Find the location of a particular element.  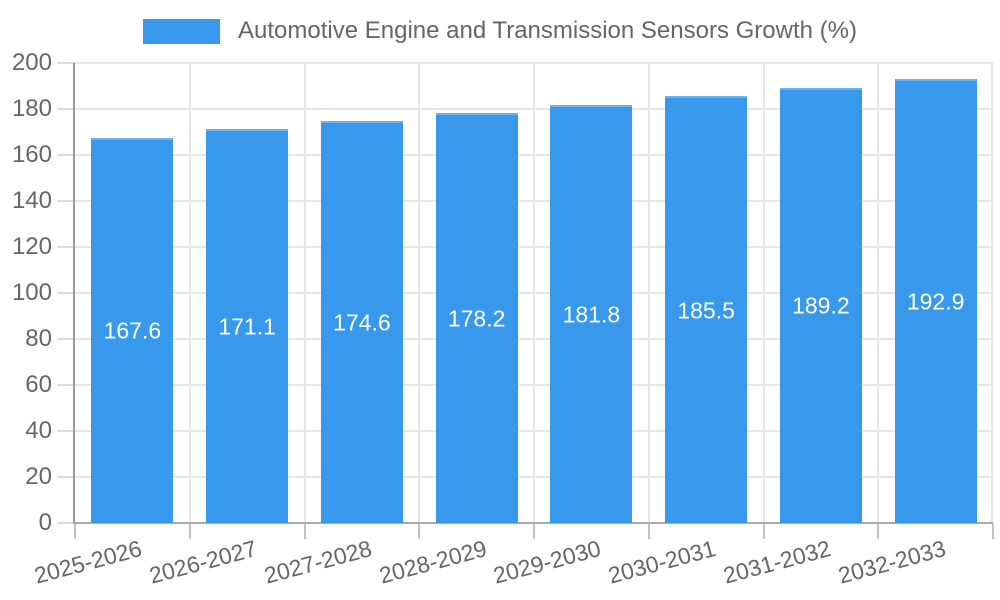

x-axis-line is located at coordinates (533, 523).